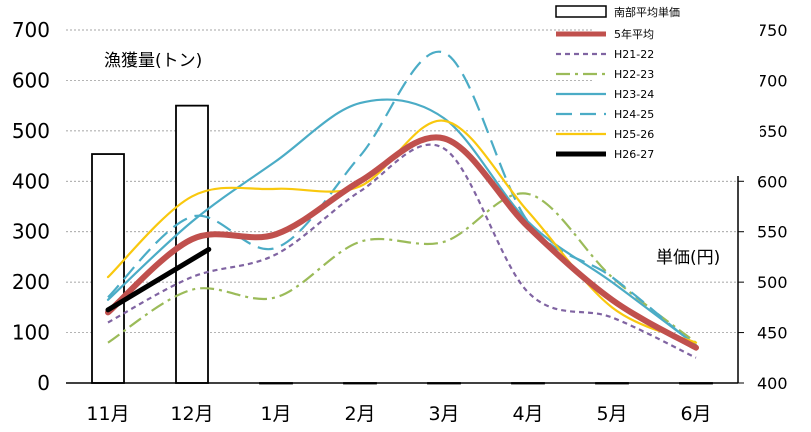  Describe the element at coordinates (634, 114) in the screenshot. I see `legend-label: H24-25` at that location.